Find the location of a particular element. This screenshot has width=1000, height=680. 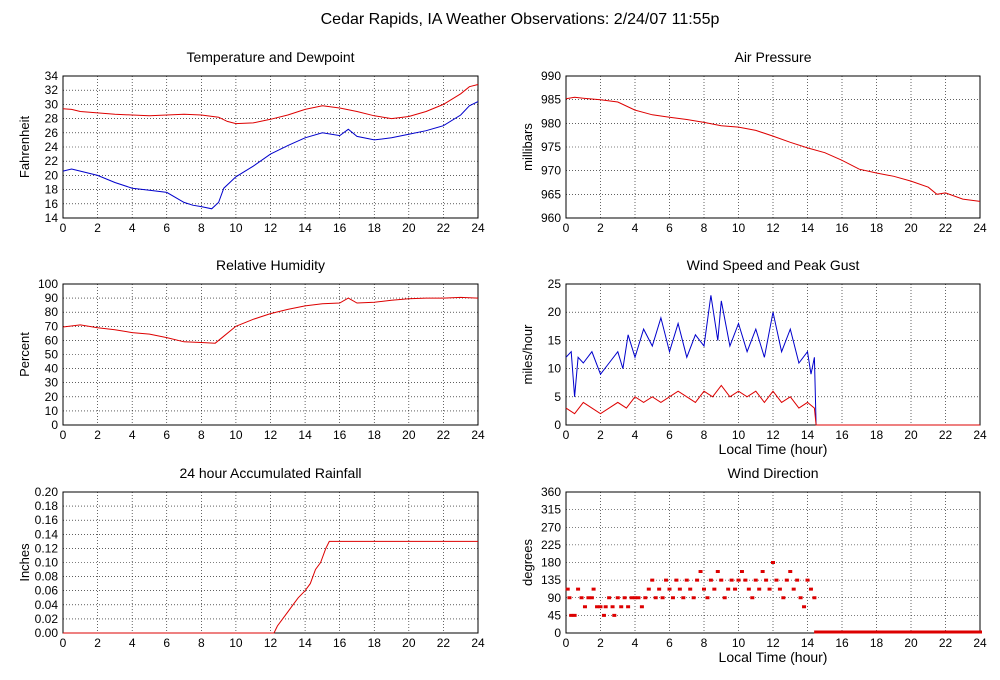

direction-x-tick-label: 14 is located at coordinates (808, 643).